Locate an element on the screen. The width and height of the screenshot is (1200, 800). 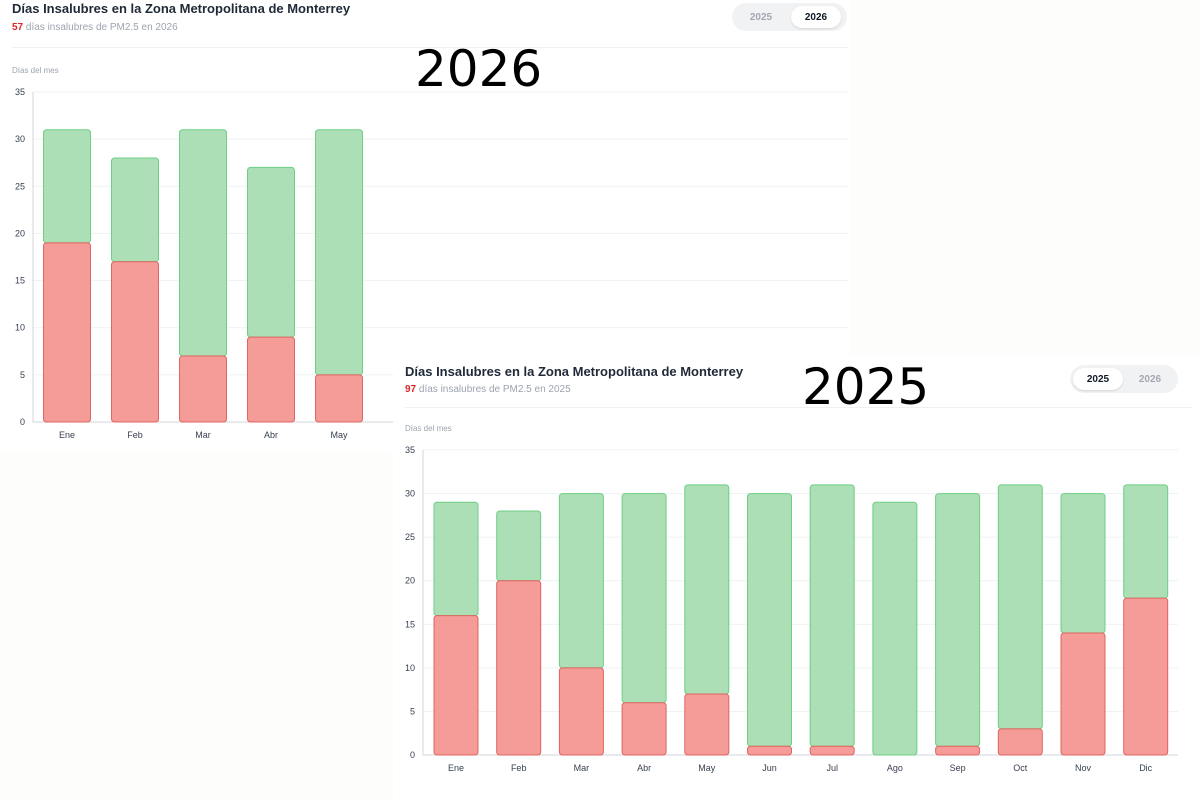
bar-healthy-Oct is located at coordinates (1020, 607).